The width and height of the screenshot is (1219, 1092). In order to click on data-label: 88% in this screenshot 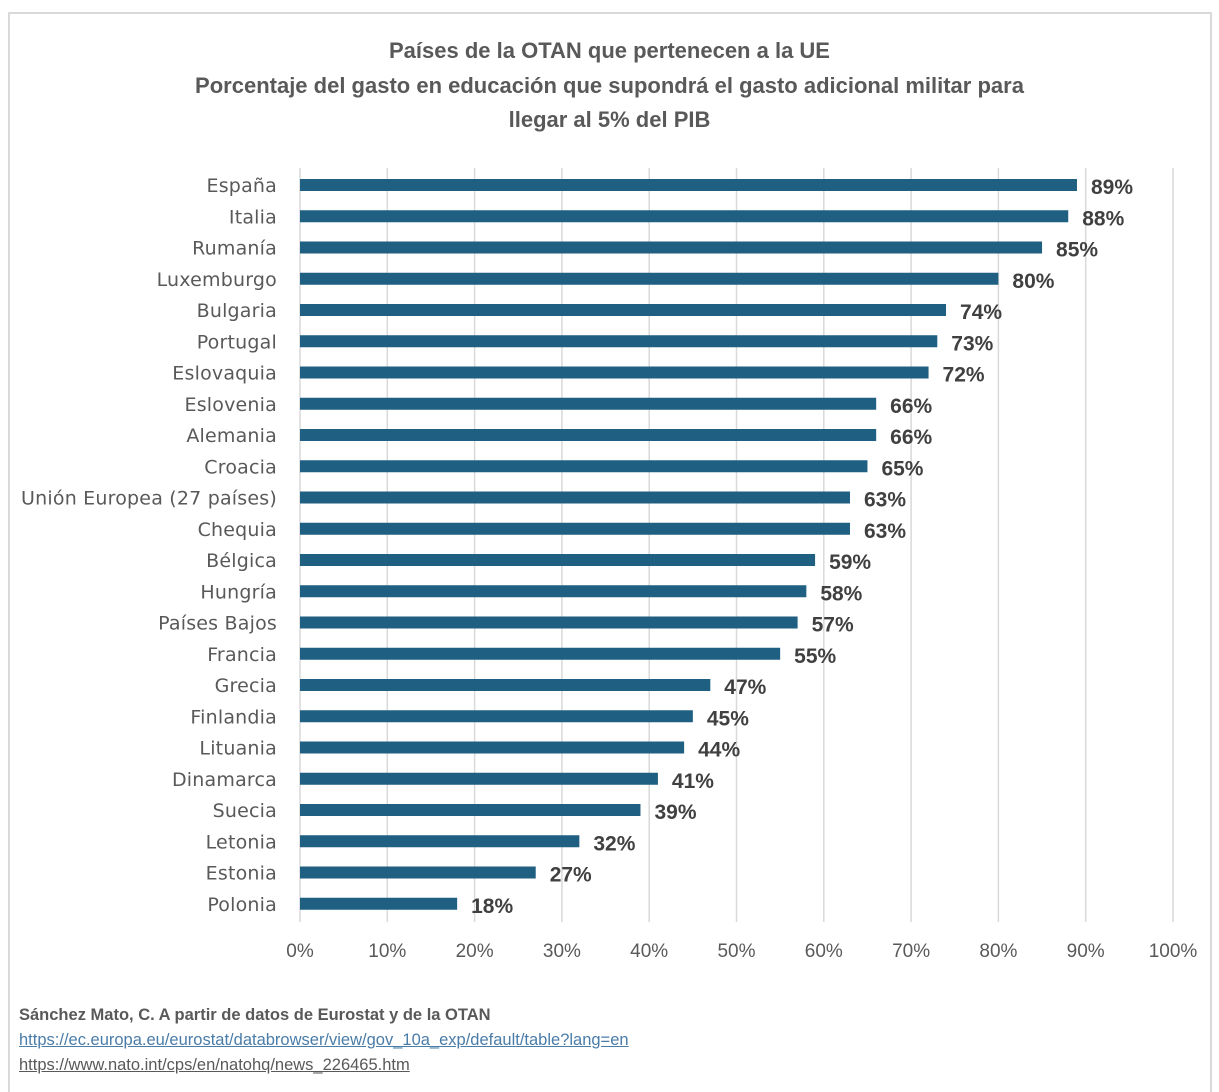, I will do `click(1103, 218)`.